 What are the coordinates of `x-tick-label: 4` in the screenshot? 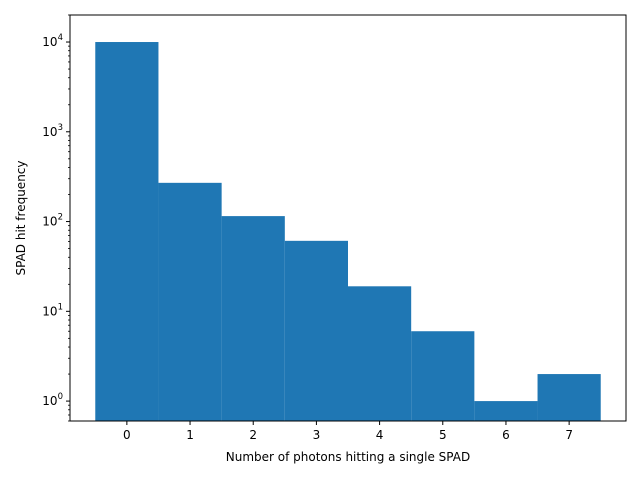 It's located at (380, 435).